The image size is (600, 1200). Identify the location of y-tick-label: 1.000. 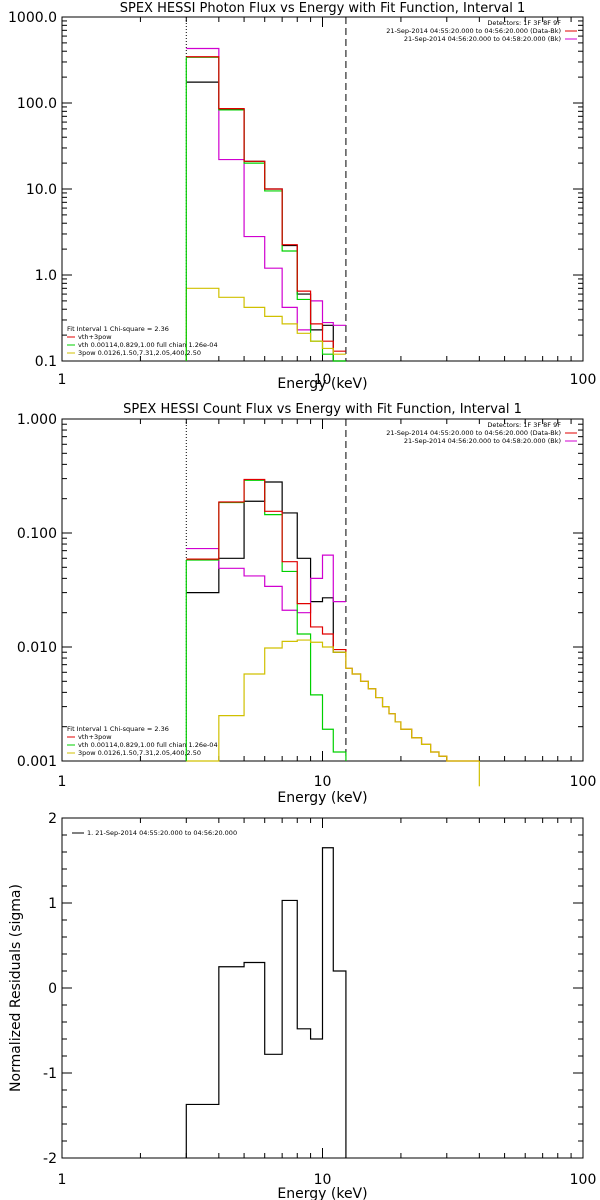
(37, 420).